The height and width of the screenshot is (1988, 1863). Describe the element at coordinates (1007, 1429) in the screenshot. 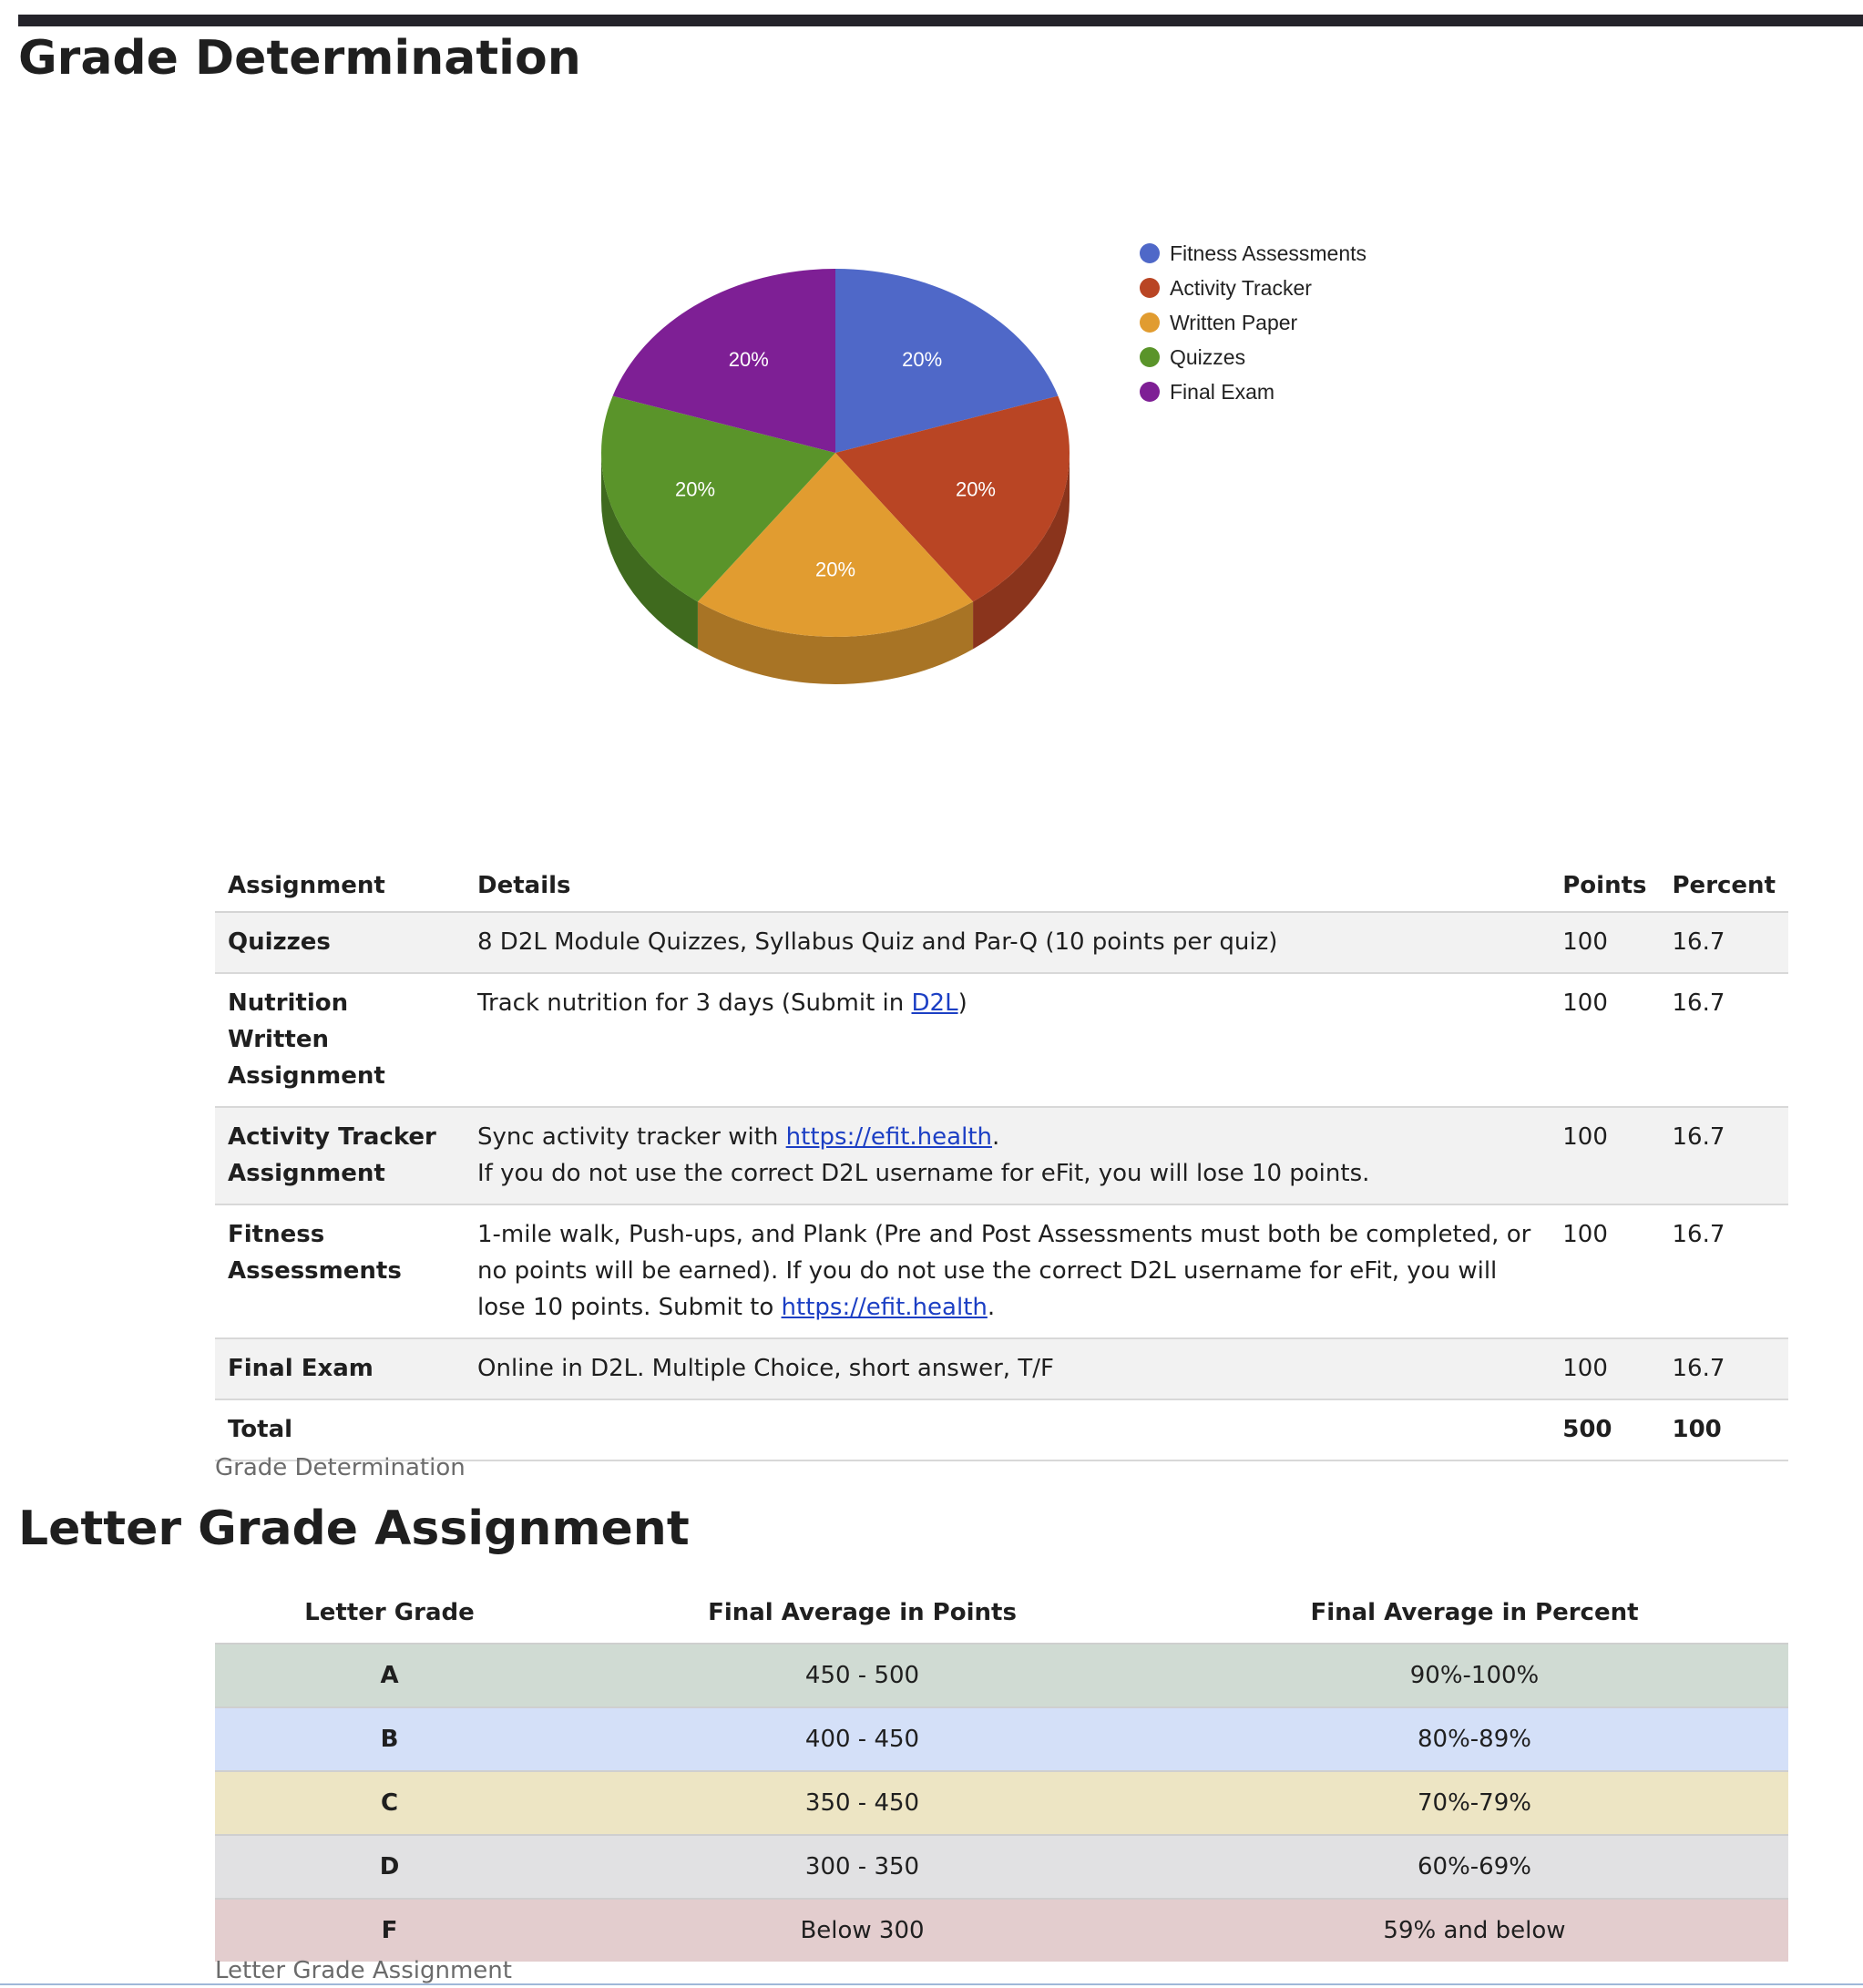

I see `total-details` at that location.